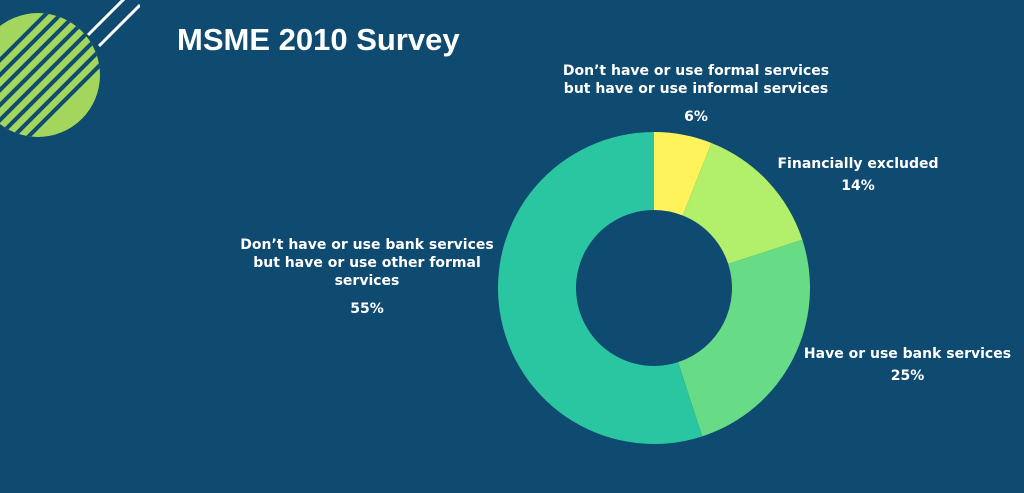 This screenshot has height=493, width=1024. What do you see at coordinates (70, 68) in the screenshot?
I see `decorative-striped-circle` at bounding box center [70, 68].